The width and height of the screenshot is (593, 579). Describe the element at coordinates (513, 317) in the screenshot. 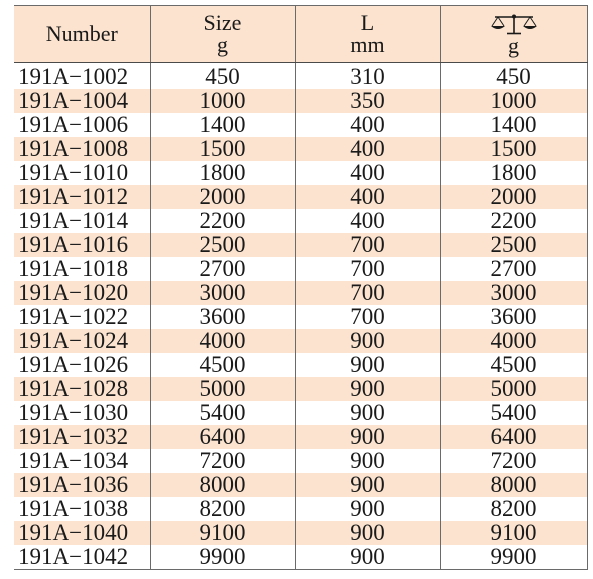

I see `cell-weight: 3600` at that location.